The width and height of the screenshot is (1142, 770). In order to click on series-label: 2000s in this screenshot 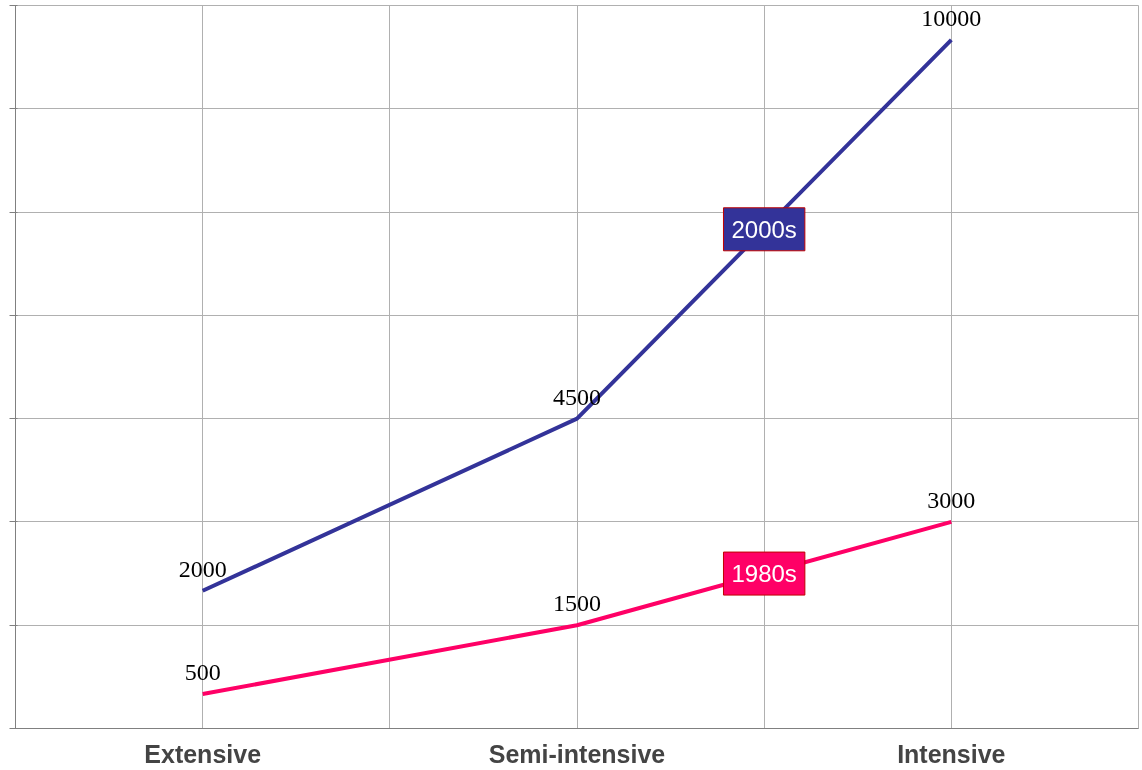, I will do `click(764, 229)`.